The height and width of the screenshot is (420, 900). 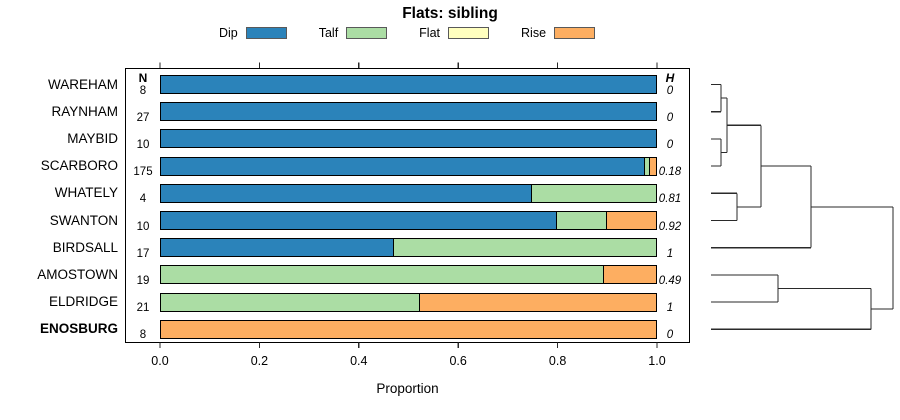 What do you see at coordinates (670, 199) in the screenshot?
I see `h-value: 0.81` at bounding box center [670, 199].